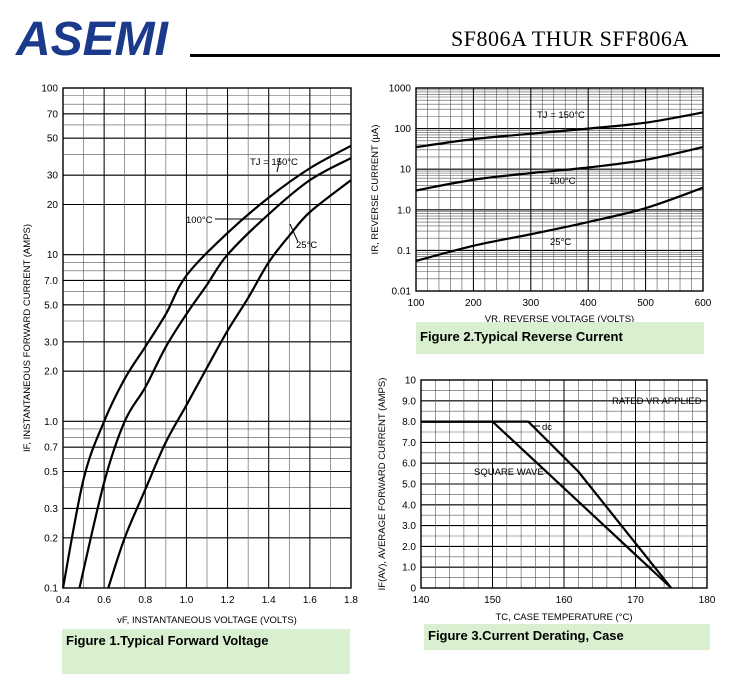  What do you see at coordinates (228, 600) in the screenshot?
I see `x-tick-label: 1.2` at bounding box center [228, 600].